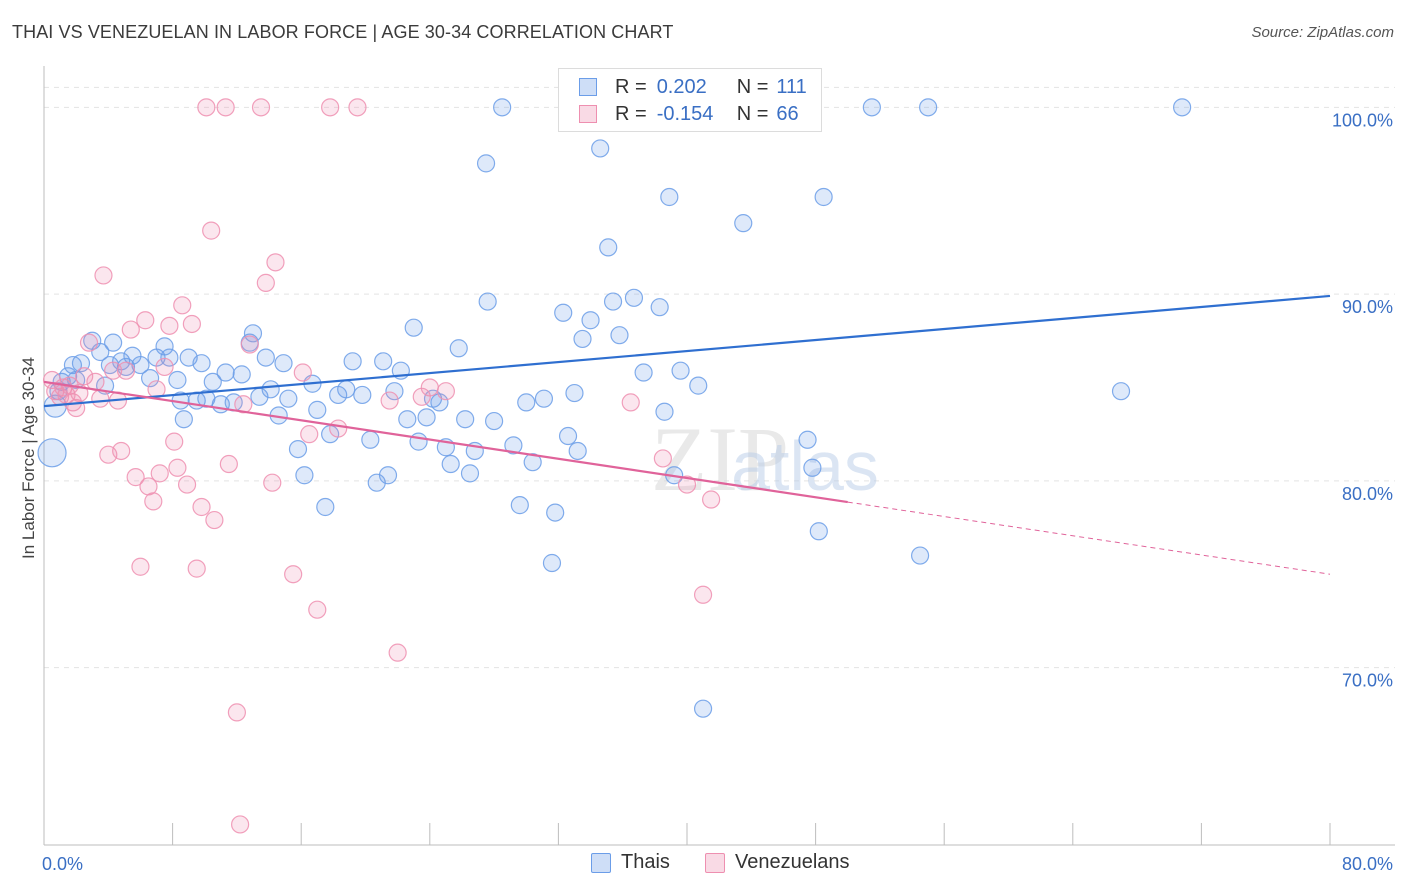 This screenshot has width=1406, height=892. I want to click on n-value-thais: 111, so click(791, 86).